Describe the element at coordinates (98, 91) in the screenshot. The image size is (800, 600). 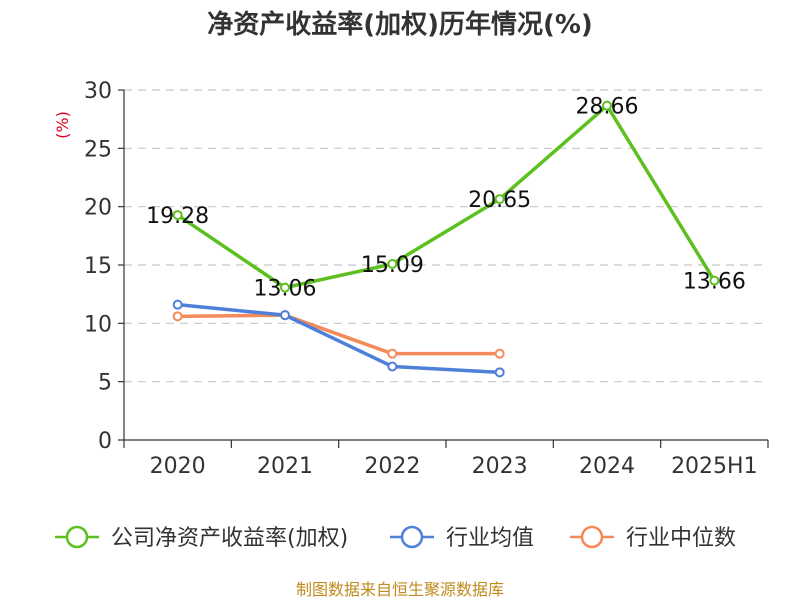
I see `y-tick-label-30: 30` at that location.